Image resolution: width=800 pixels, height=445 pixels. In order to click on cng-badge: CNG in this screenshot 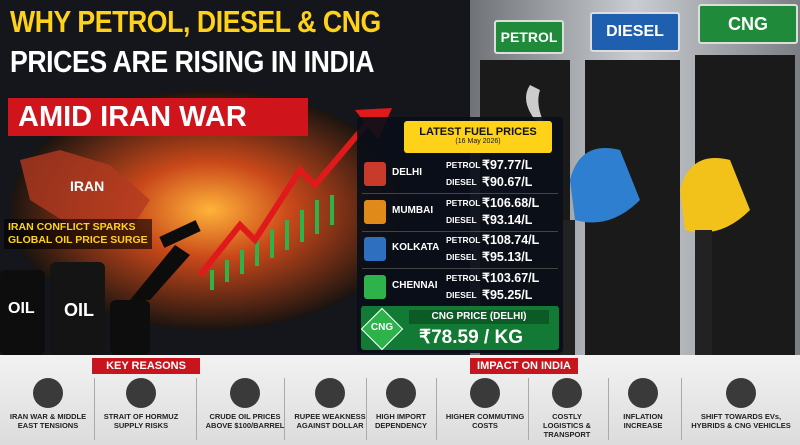, I will do `click(382, 327)`.